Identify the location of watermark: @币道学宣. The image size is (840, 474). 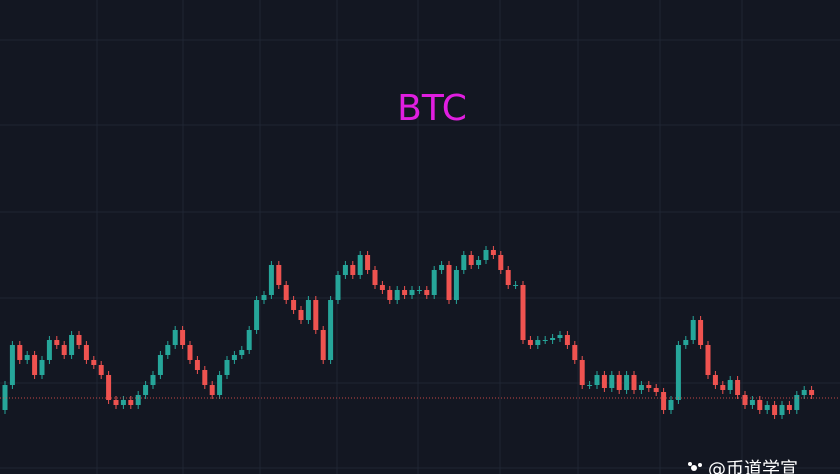
(753, 466).